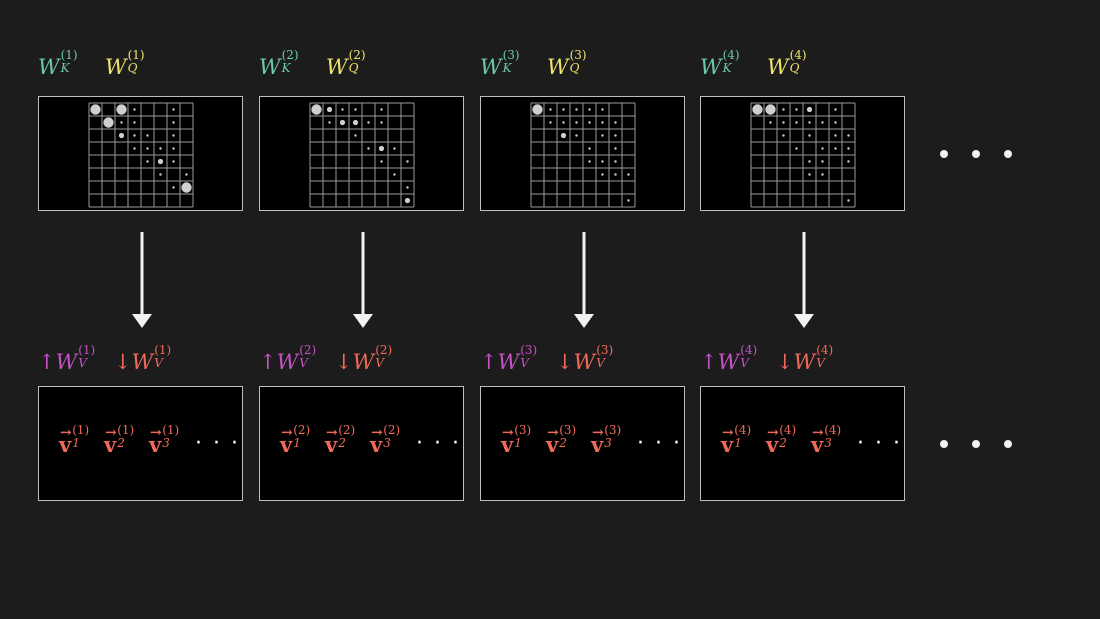 The image size is (1100, 619). I want to click on value-down-label-1-scripts: (1) V, so click(162, 356).